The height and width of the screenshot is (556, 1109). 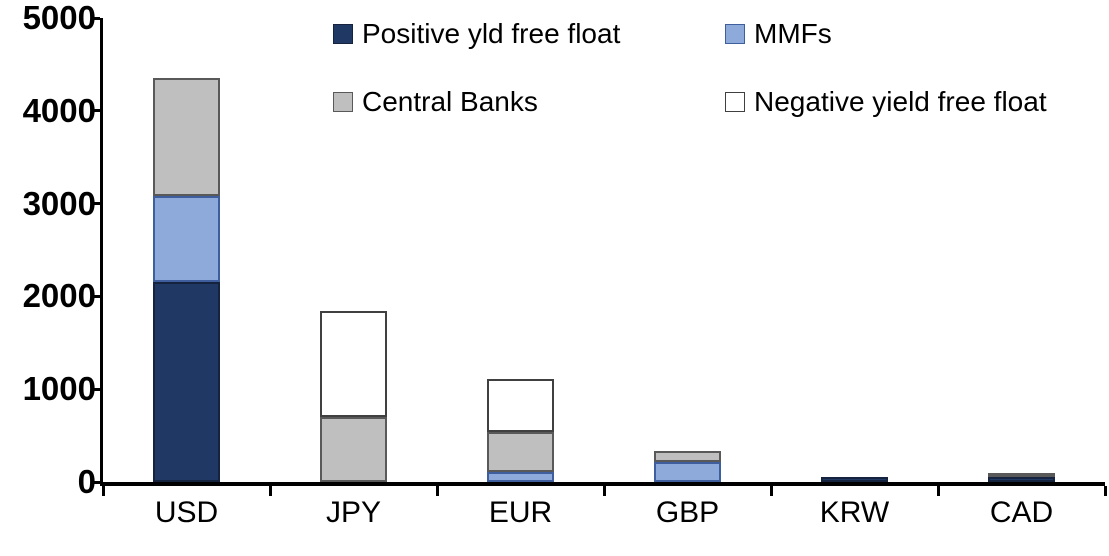 What do you see at coordinates (1021, 512) in the screenshot?
I see `x-axis-label-cad: CAD` at bounding box center [1021, 512].